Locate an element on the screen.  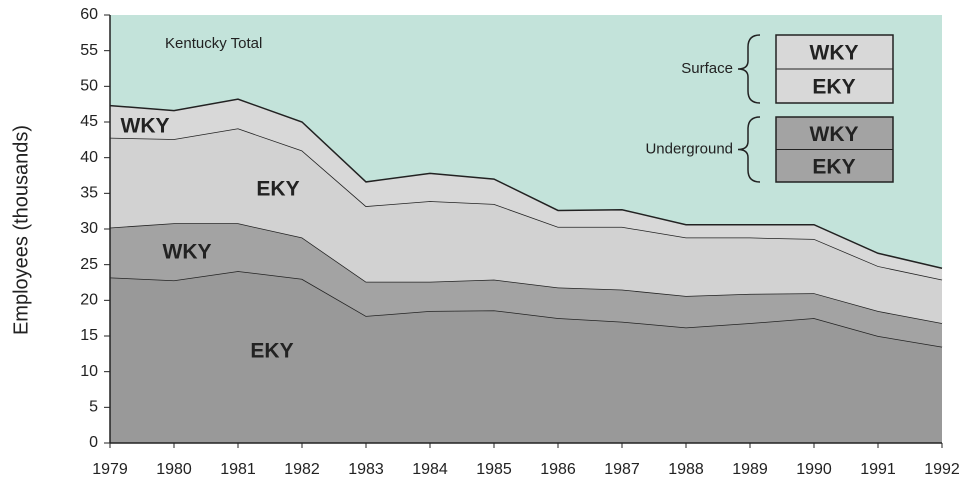
y-tick-label: 0 is located at coordinates (93, 442).